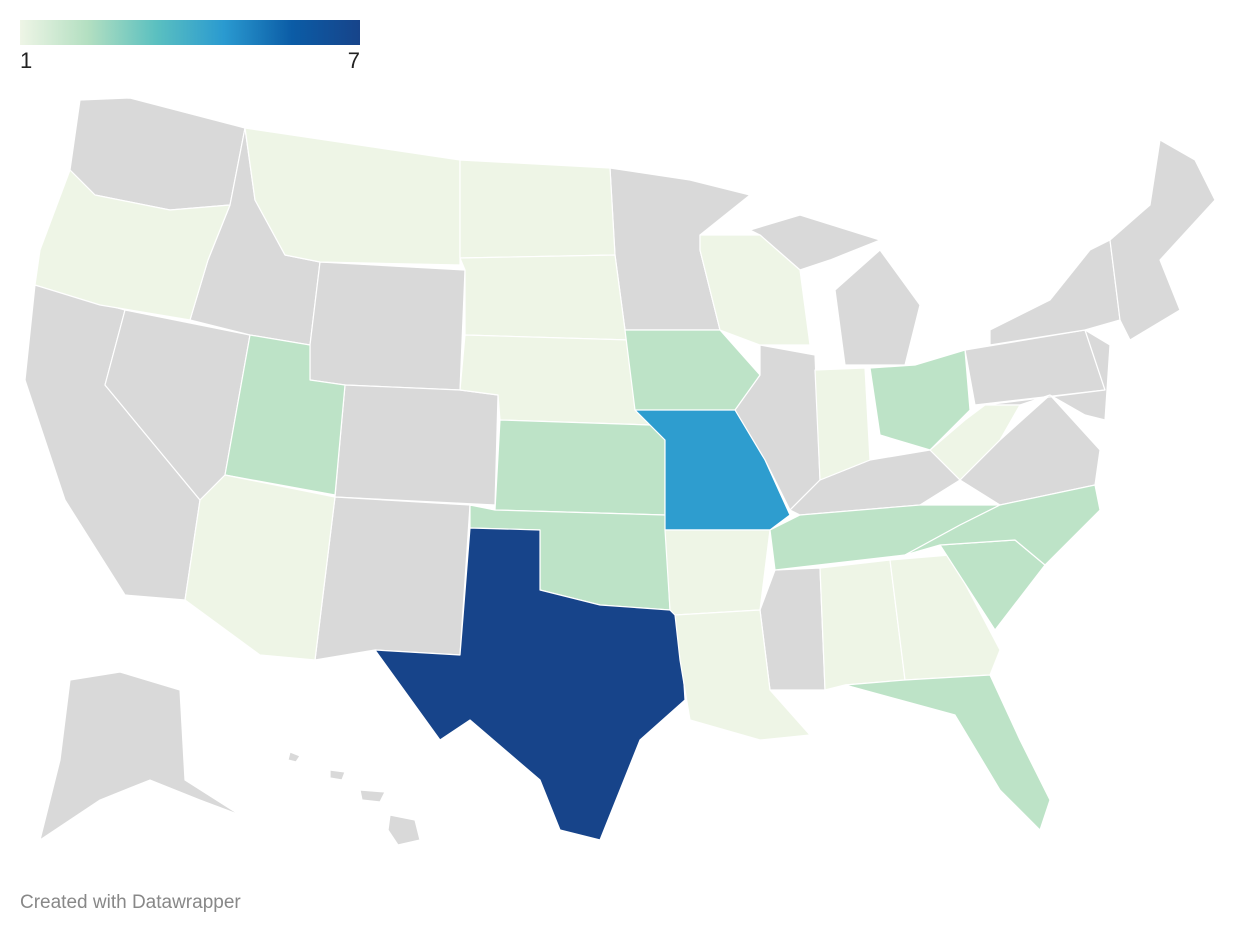 This screenshot has height=936, width=1240. What do you see at coordinates (190, 32) in the screenshot?
I see `legend-bar` at bounding box center [190, 32].